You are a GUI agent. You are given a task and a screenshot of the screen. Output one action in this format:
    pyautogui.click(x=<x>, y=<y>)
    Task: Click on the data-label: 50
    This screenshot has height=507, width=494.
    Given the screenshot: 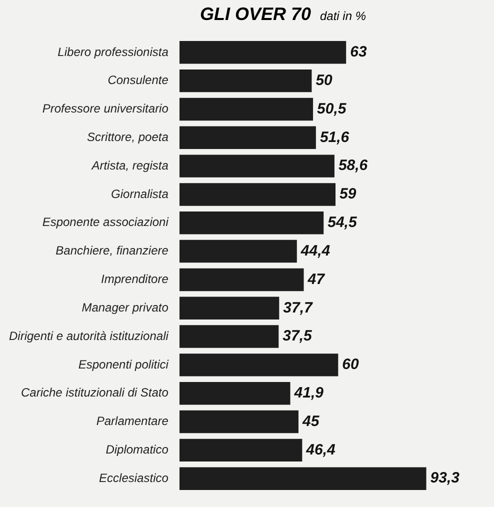 What is the action you would take?
    pyautogui.click(x=325, y=80)
    